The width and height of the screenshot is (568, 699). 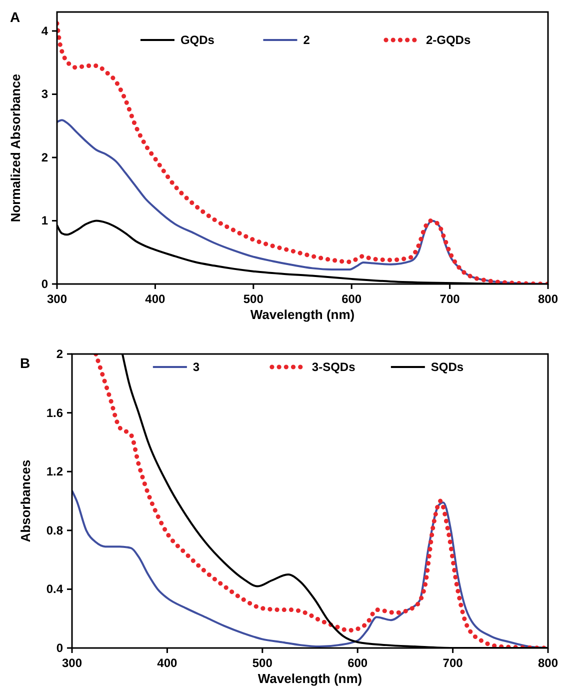 What do you see at coordinates (197, 40) in the screenshot?
I see `legend-label: GQDs` at bounding box center [197, 40].